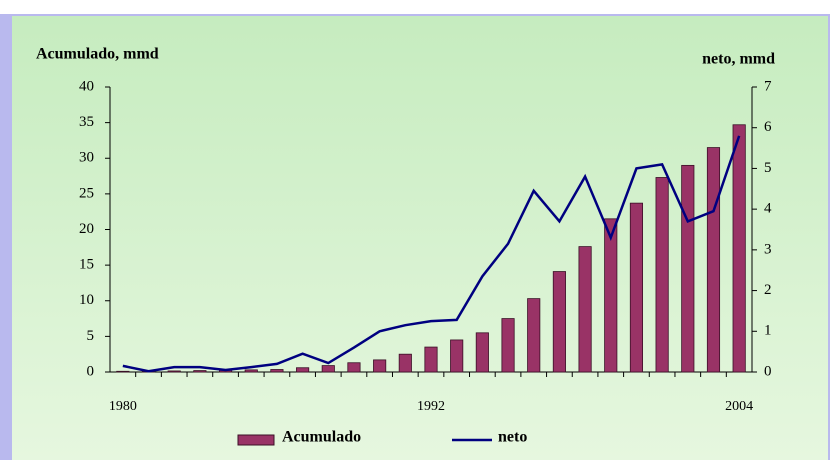  I want to click on x-tick-label: 1980, so click(123, 406).